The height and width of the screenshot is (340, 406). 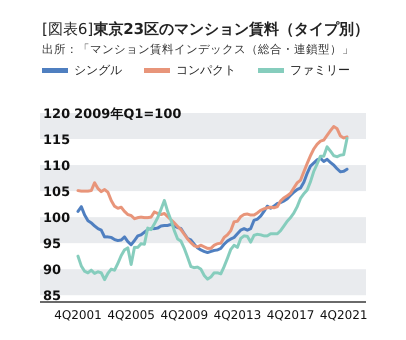 I want to click on text: 出所：「マンション賃料インデックス（総合・連鎖型）」, so click(x=198, y=49).